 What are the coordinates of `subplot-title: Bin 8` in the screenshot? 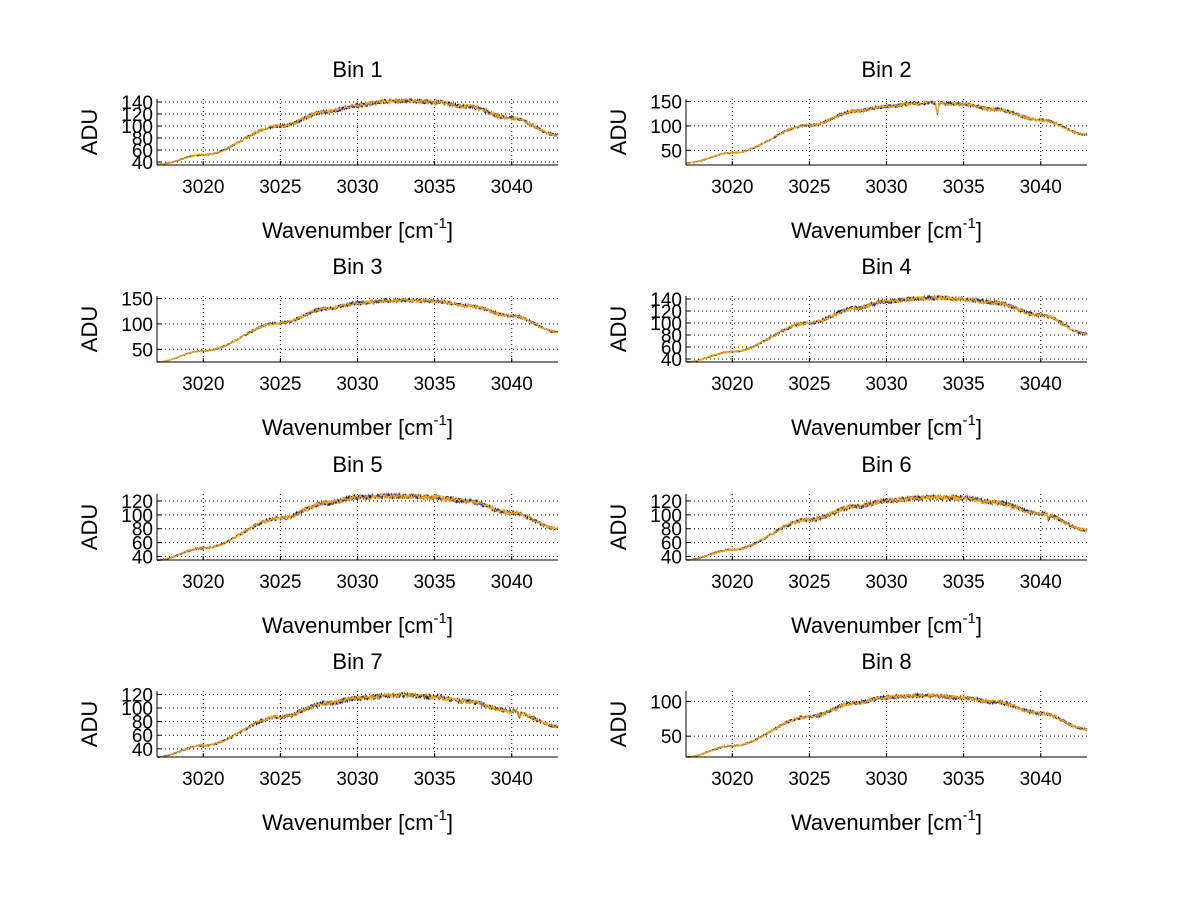 It's located at (886, 661).